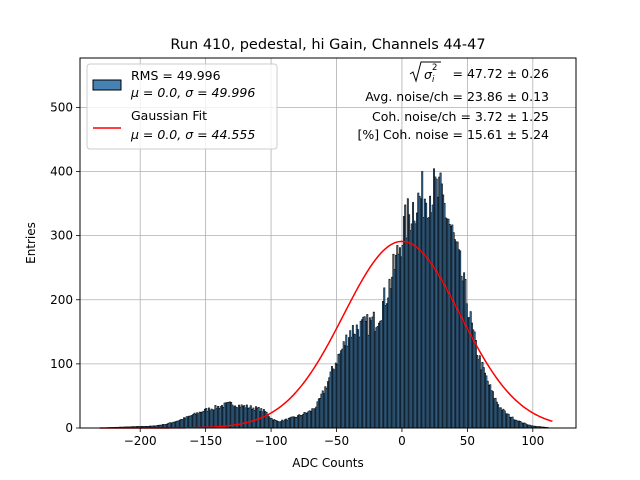  I want to click on legend-histogram-swatch, so click(107, 85).